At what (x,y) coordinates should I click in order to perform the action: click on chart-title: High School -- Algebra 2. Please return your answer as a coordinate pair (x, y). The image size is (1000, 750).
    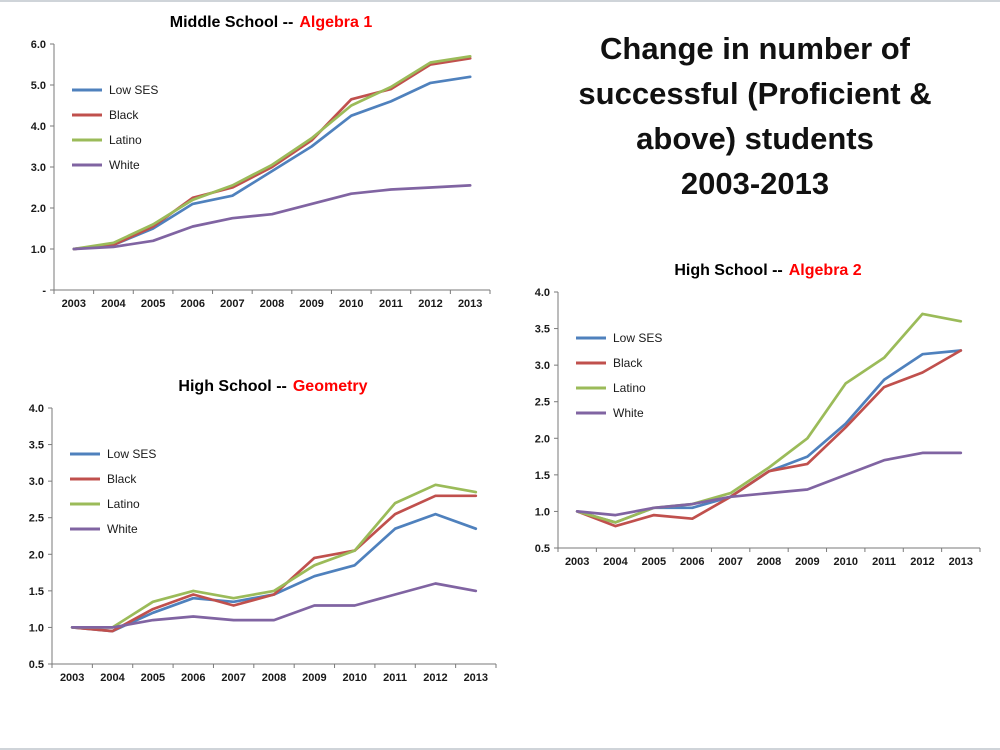
    Looking at the image, I should click on (751, 270).